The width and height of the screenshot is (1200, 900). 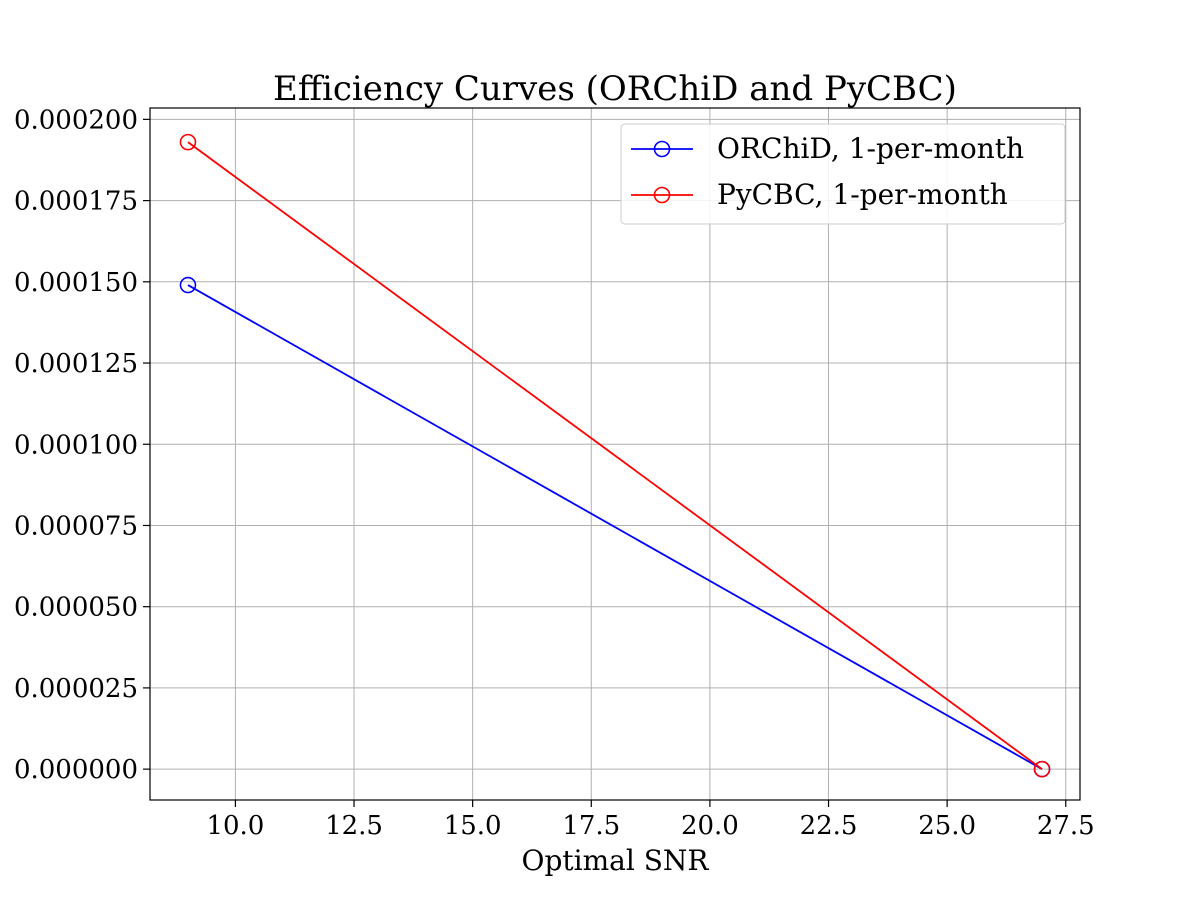 I want to click on x-tick-label: 27.5, so click(x=1066, y=826).